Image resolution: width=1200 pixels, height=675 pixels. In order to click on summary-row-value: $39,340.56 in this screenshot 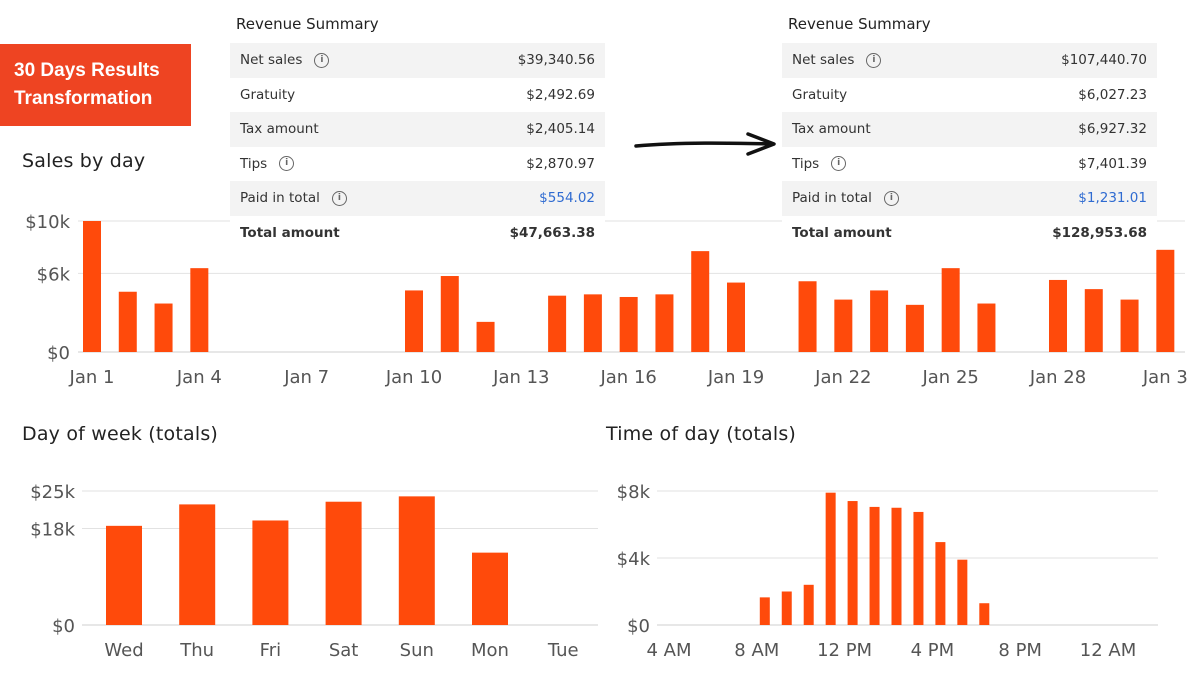, I will do `click(556, 60)`.